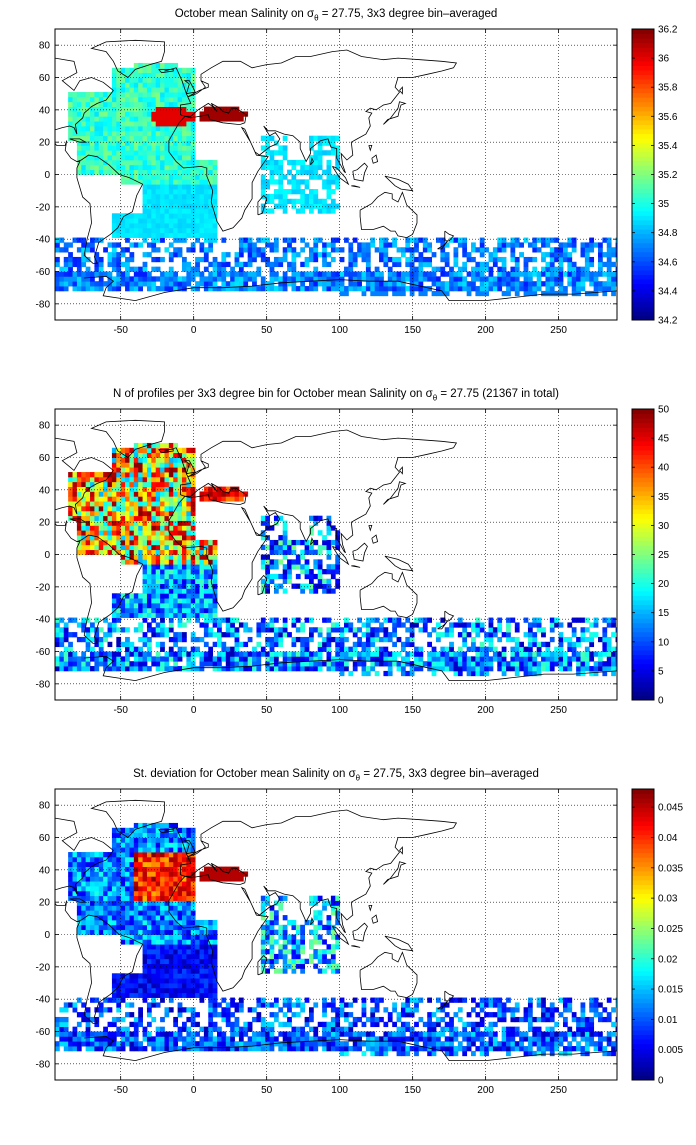  What do you see at coordinates (43, 304) in the screenshot?
I see `y-tick-label: -80` at bounding box center [43, 304].